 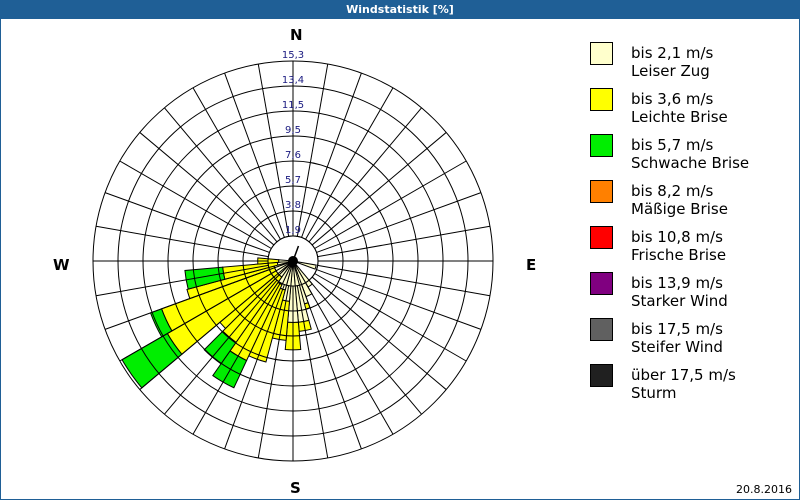 What do you see at coordinates (293, 105) in the screenshot?
I see `radial-tick-label: 11,5` at bounding box center [293, 105].